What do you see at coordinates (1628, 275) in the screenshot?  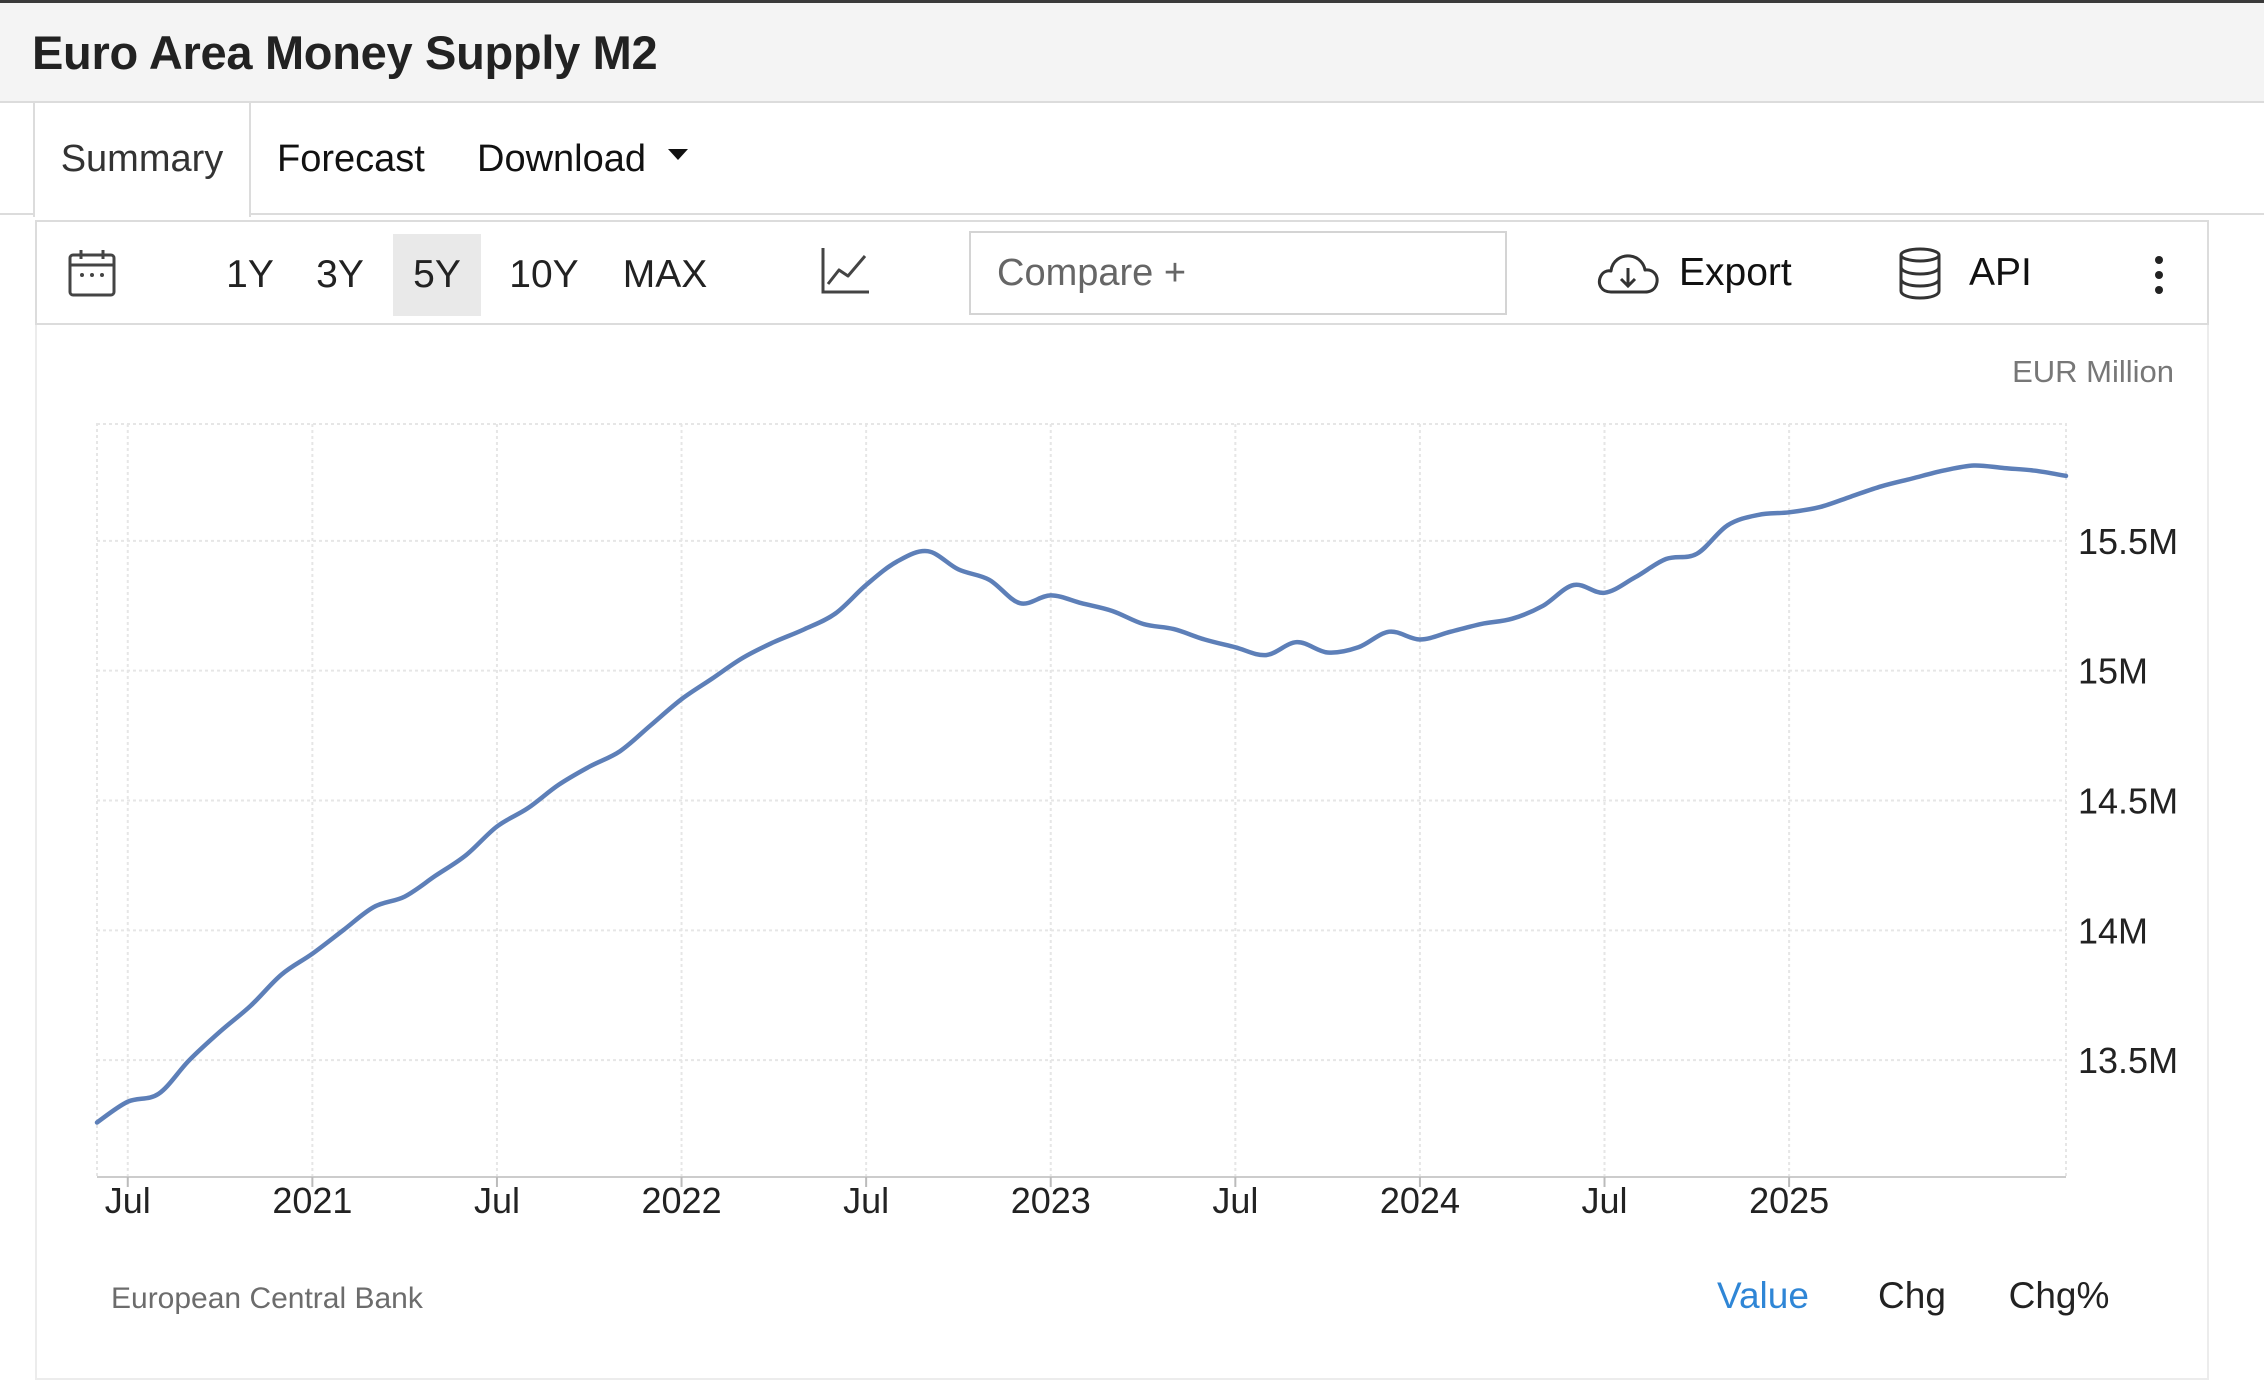 I see `cloud-download-icon` at bounding box center [1628, 275].